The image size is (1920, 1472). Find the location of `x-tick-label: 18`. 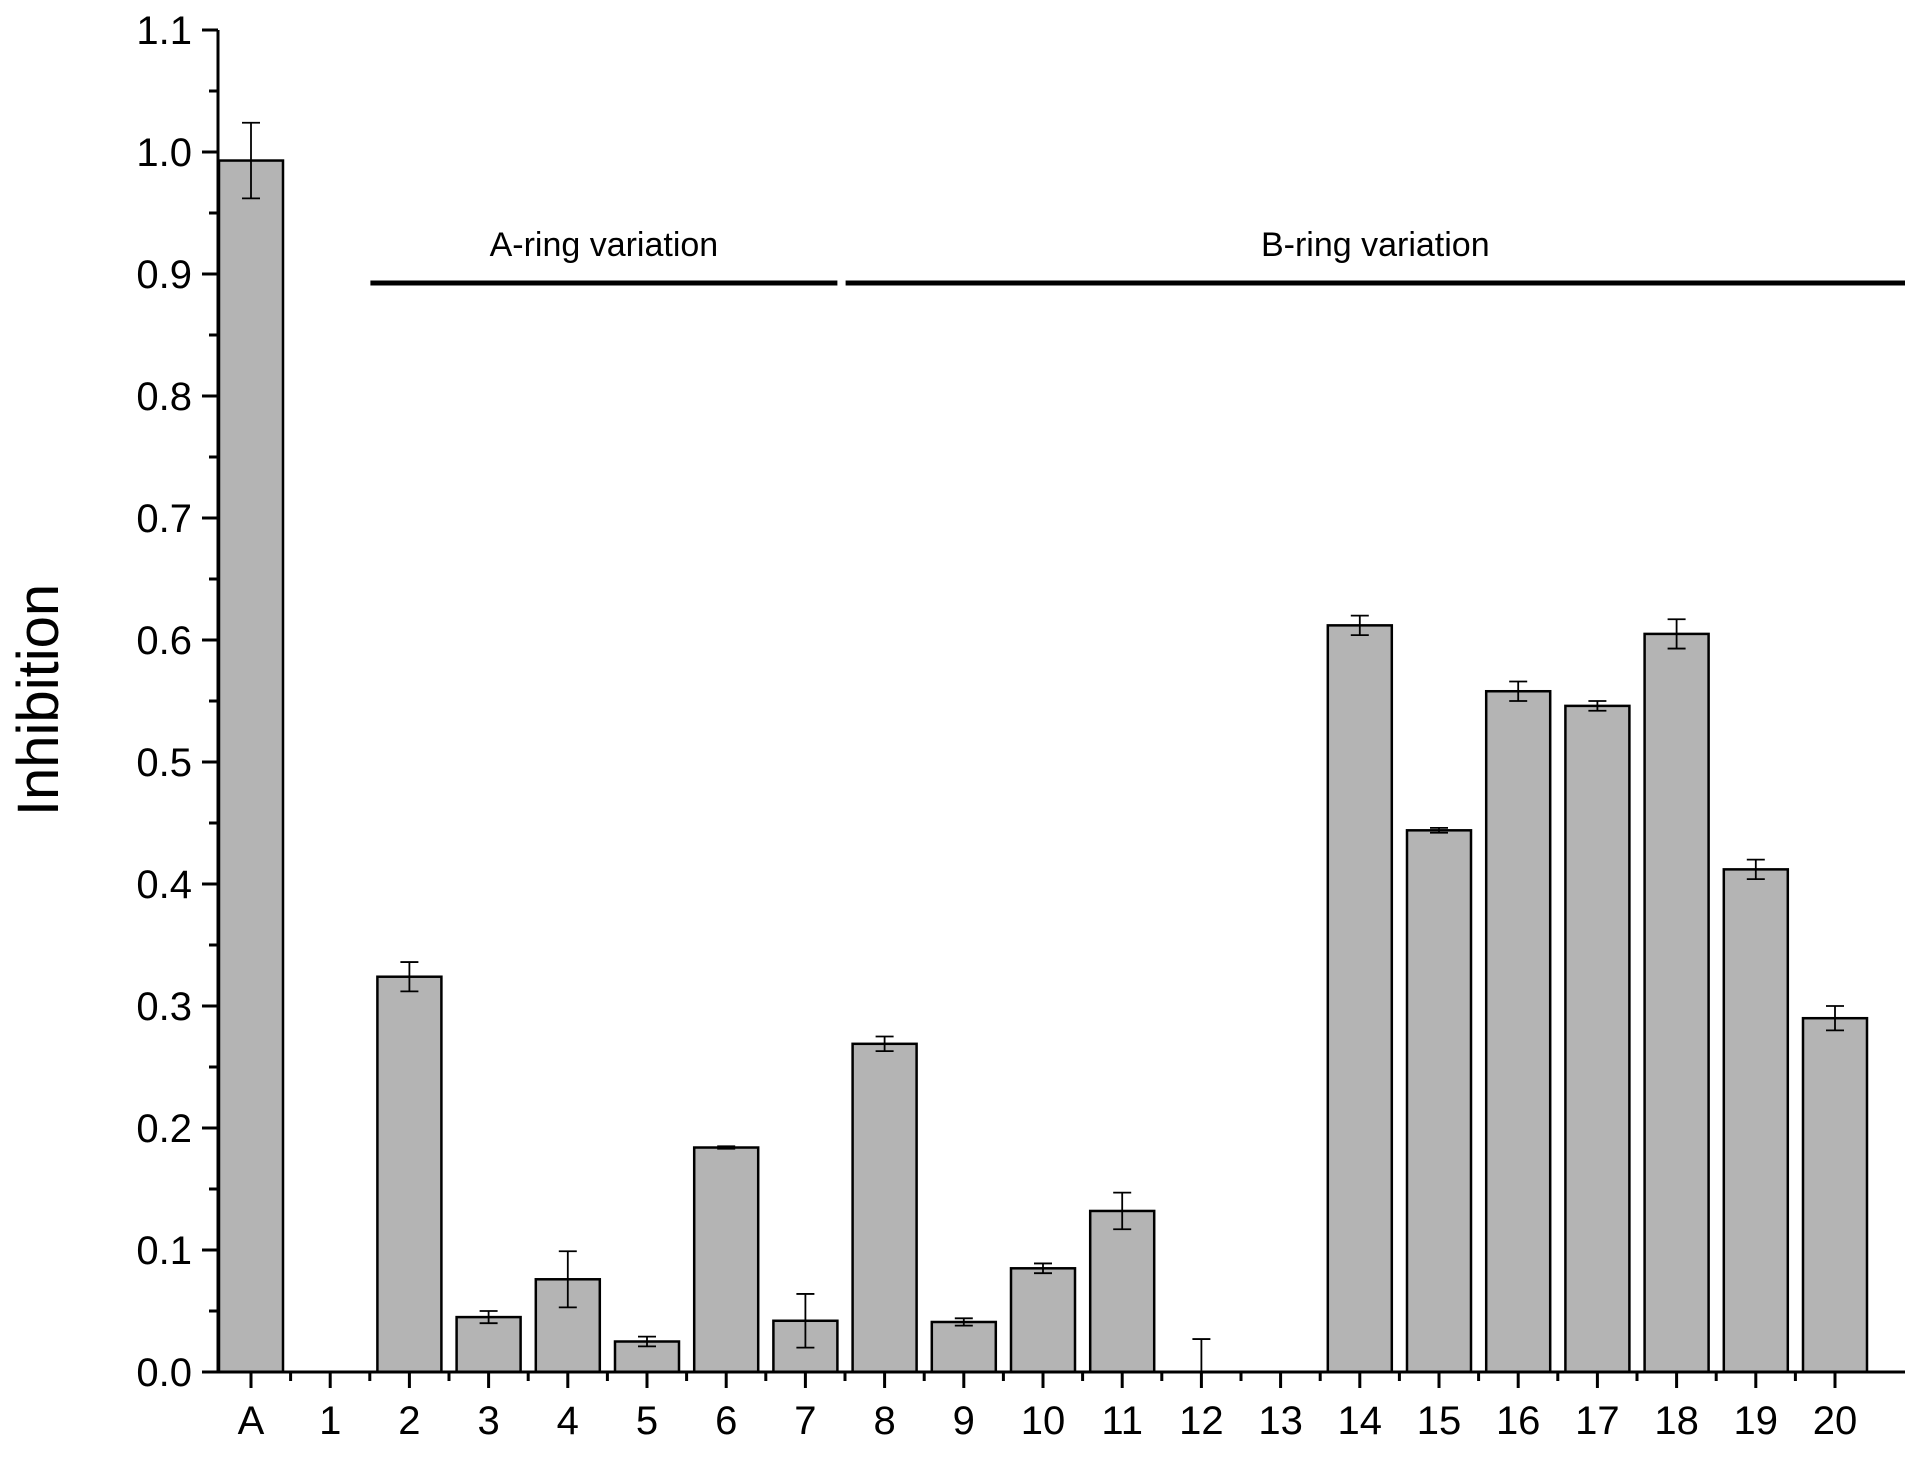

x-tick-label: 18 is located at coordinates (1676, 1421).